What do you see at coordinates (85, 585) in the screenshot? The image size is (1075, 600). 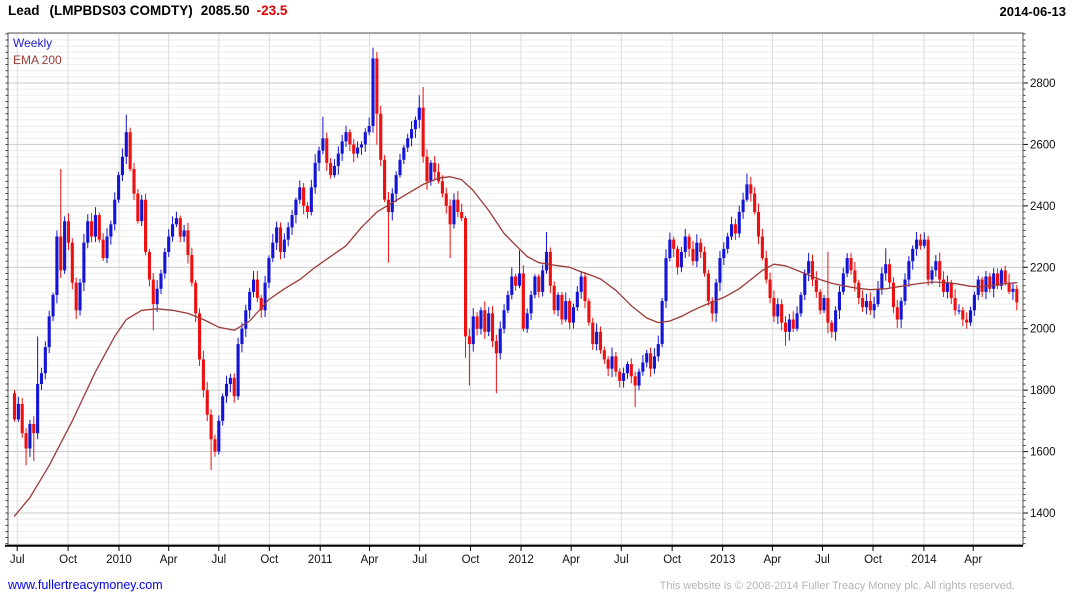 I see `website-link: www.fullertreacymoney.com` at bounding box center [85, 585].